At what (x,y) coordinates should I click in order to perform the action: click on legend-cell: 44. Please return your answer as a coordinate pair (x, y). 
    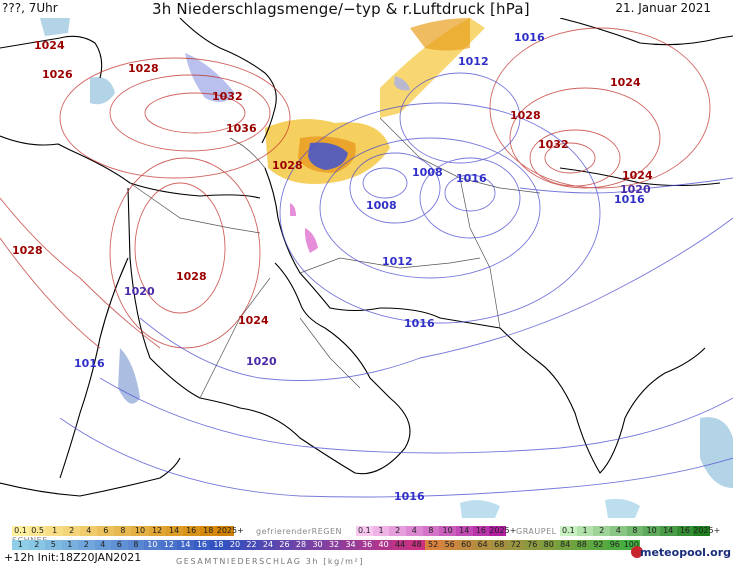
    Looking at the image, I should click on (400, 545).